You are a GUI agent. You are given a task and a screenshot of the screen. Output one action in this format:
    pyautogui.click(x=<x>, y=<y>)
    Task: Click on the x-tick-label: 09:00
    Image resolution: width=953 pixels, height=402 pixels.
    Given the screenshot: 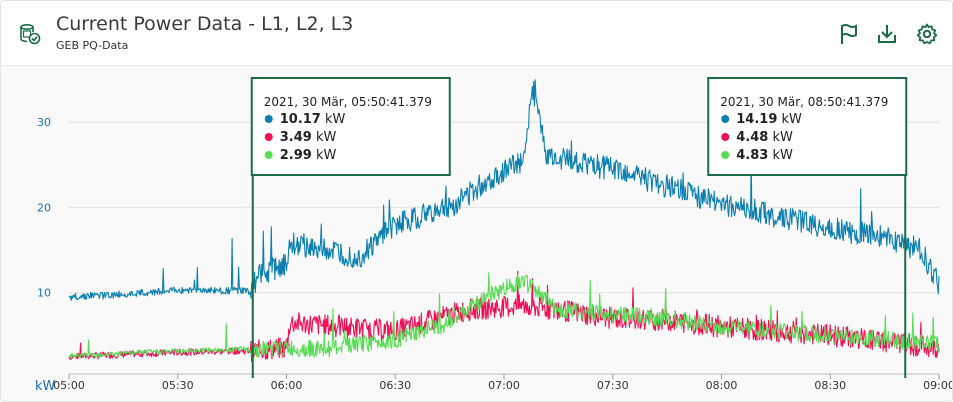 What is the action you would take?
    pyautogui.click(x=937, y=385)
    